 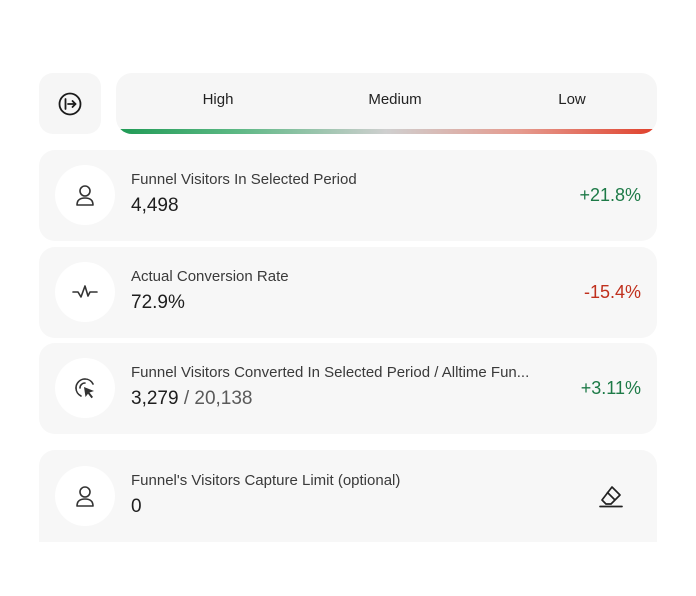 What do you see at coordinates (612, 292) in the screenshot?
I see `metric-delta: -15.4%` at bounding box center [612, 292].